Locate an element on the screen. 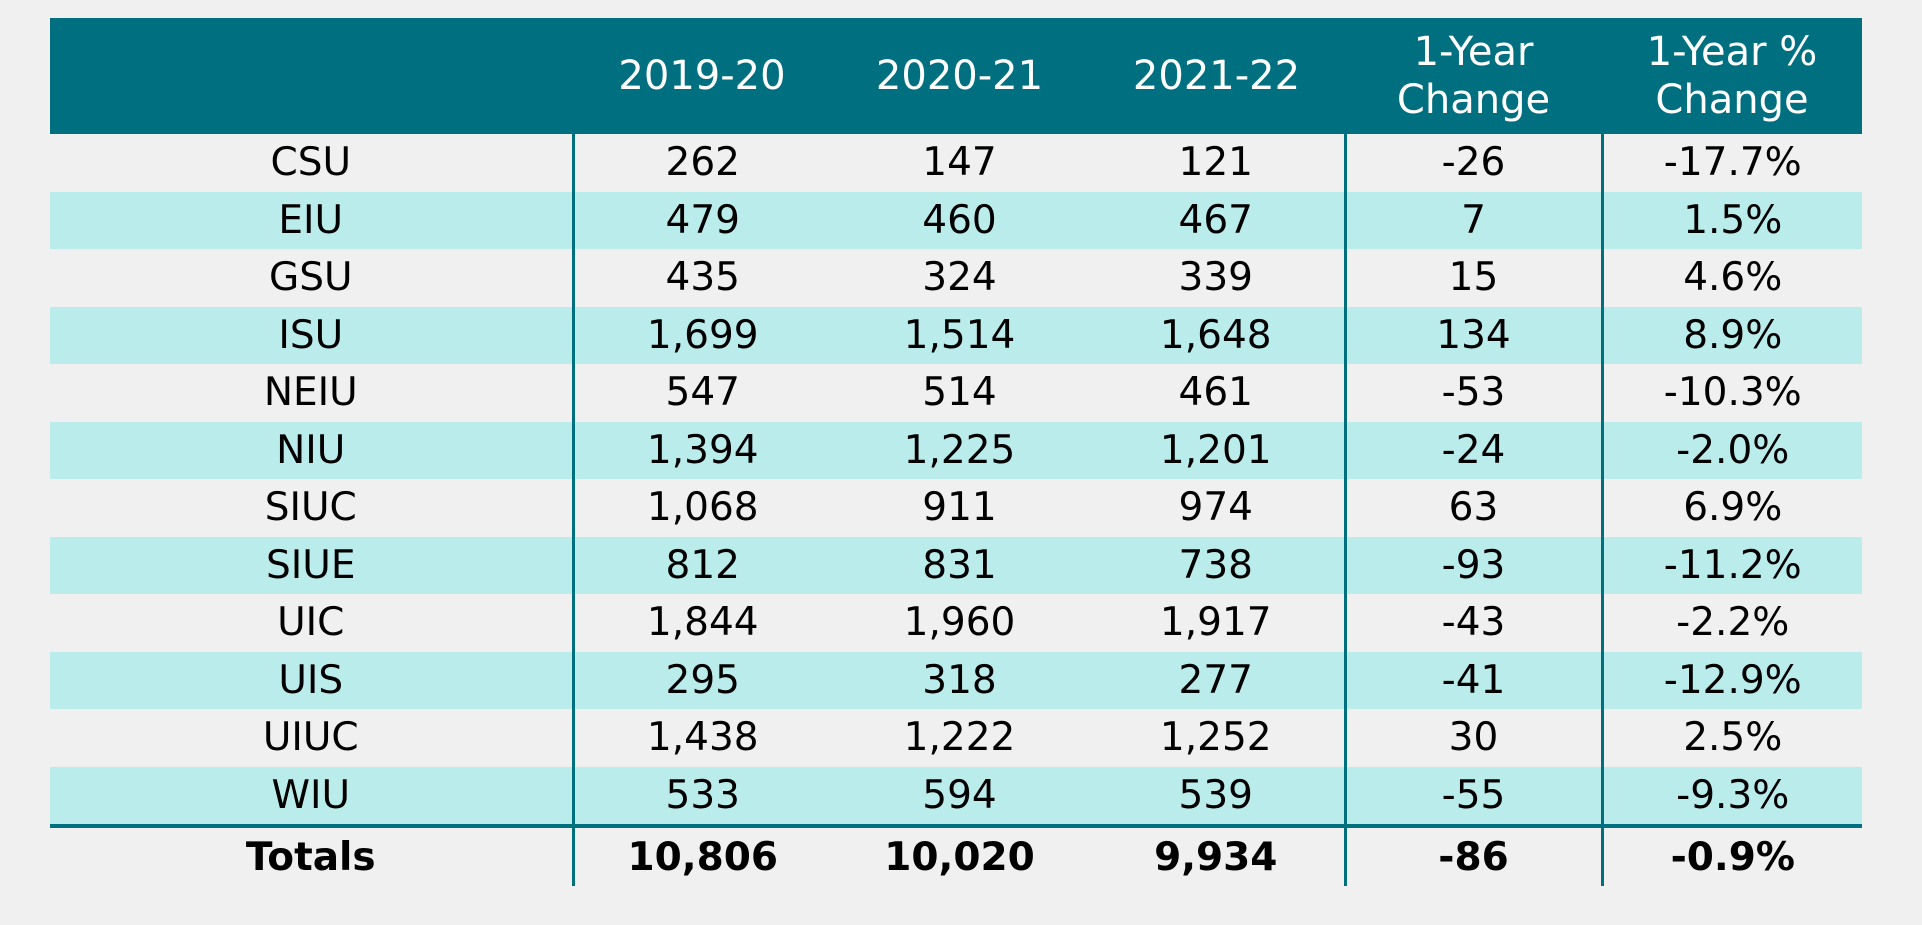 This screenshot has height=925, width=1922. cell-institution: SIUC is located at coordinates (312, 508).